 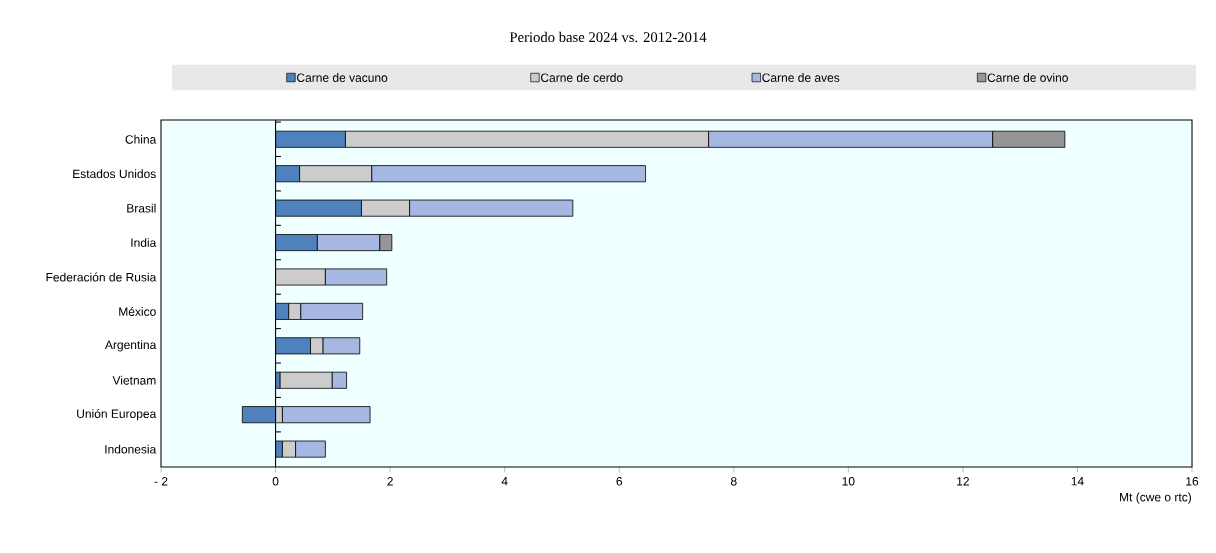 What do you see at coordinates (117, 415) in the screenshot?
I see `y-tick-label: Unión Europea` at bounding box center [117, 415].